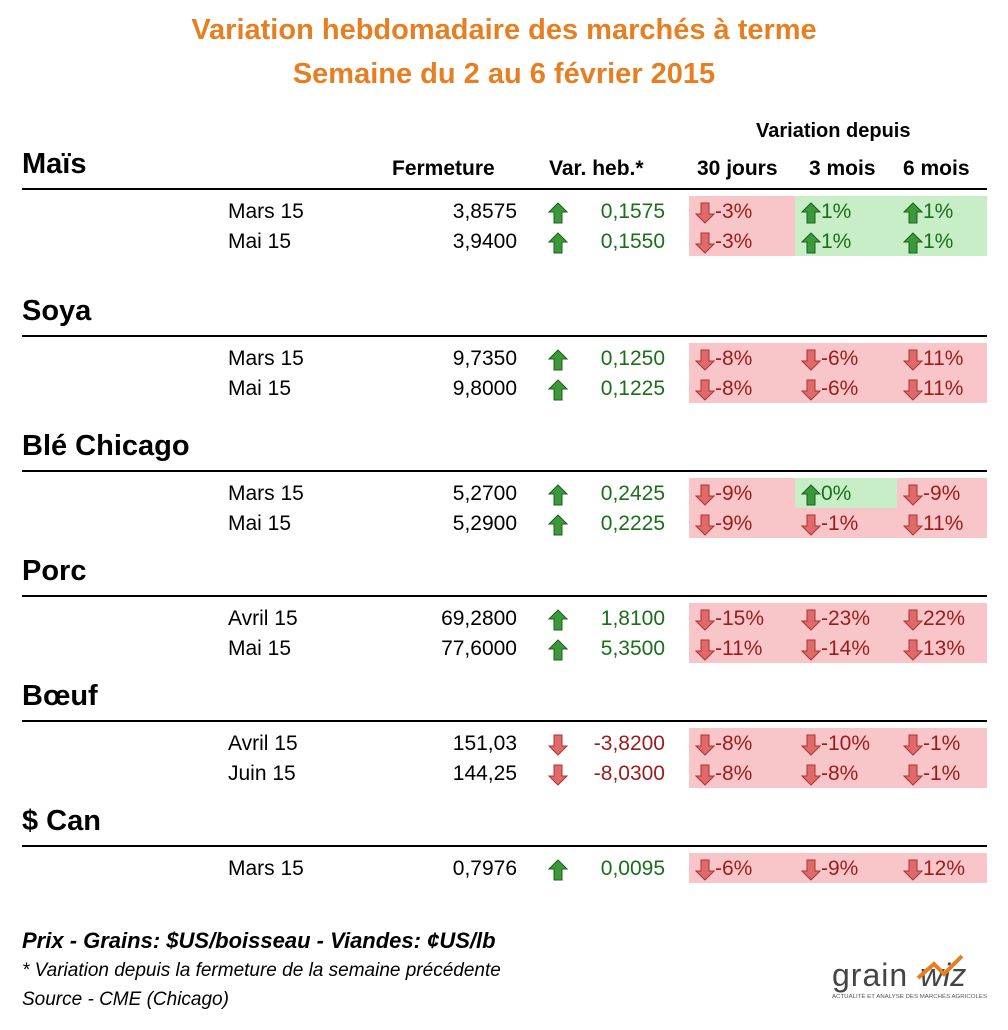 This screenshot has height=1030, width=1008. I want to click on variation-value-m3: -8%, so click(840, 773).